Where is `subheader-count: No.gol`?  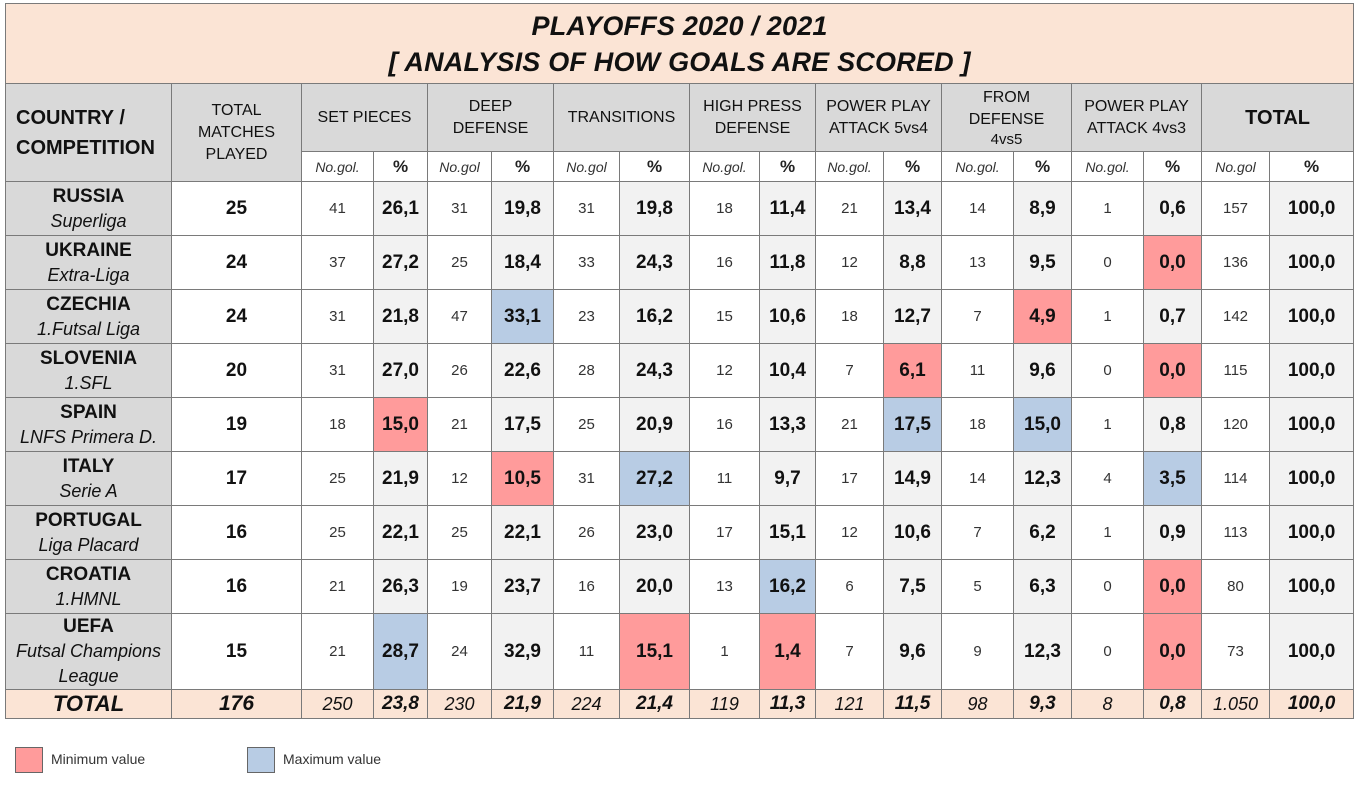
subheader-count: No.gol is located at coordinates (459, 166).